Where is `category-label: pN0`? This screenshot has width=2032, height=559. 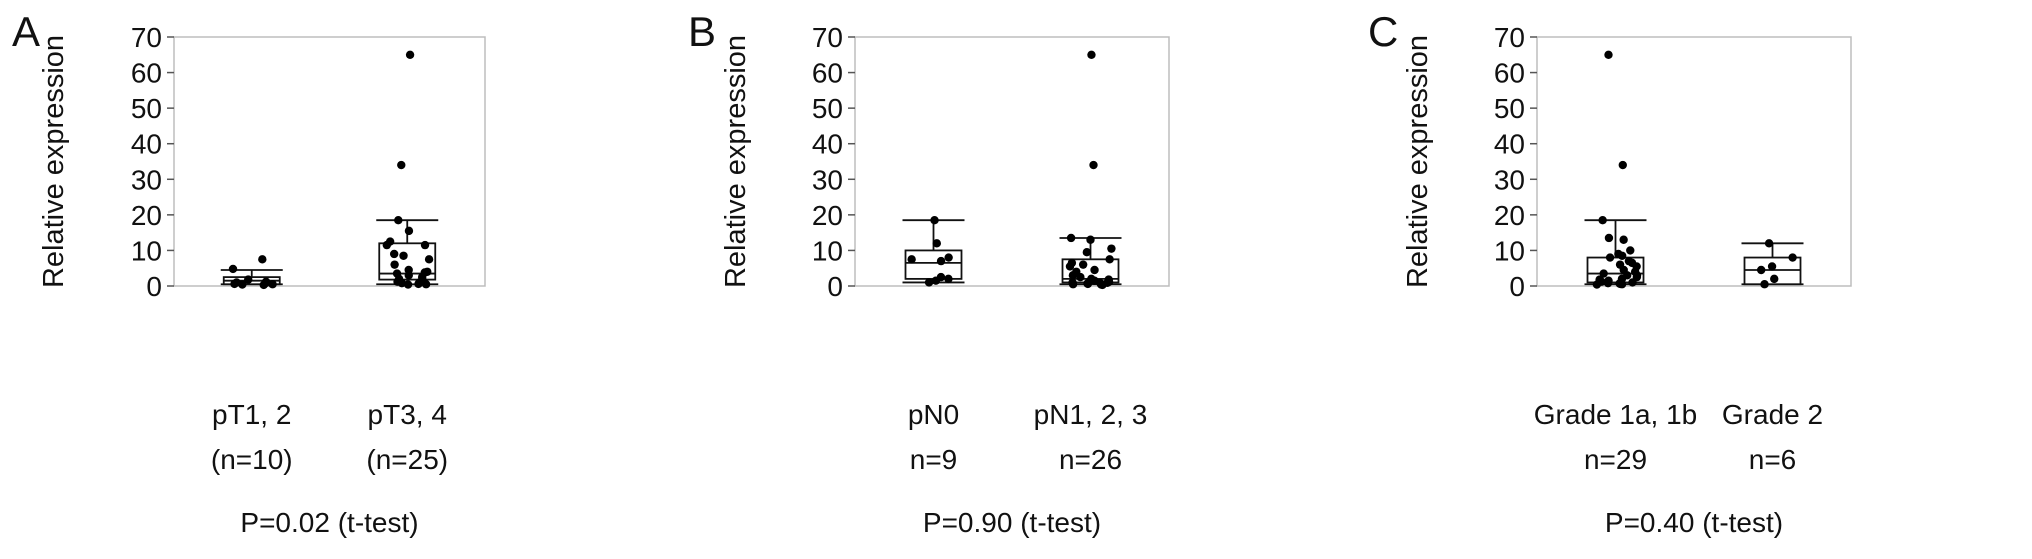
category-label: pN0 is located at coordinates (933, 414).